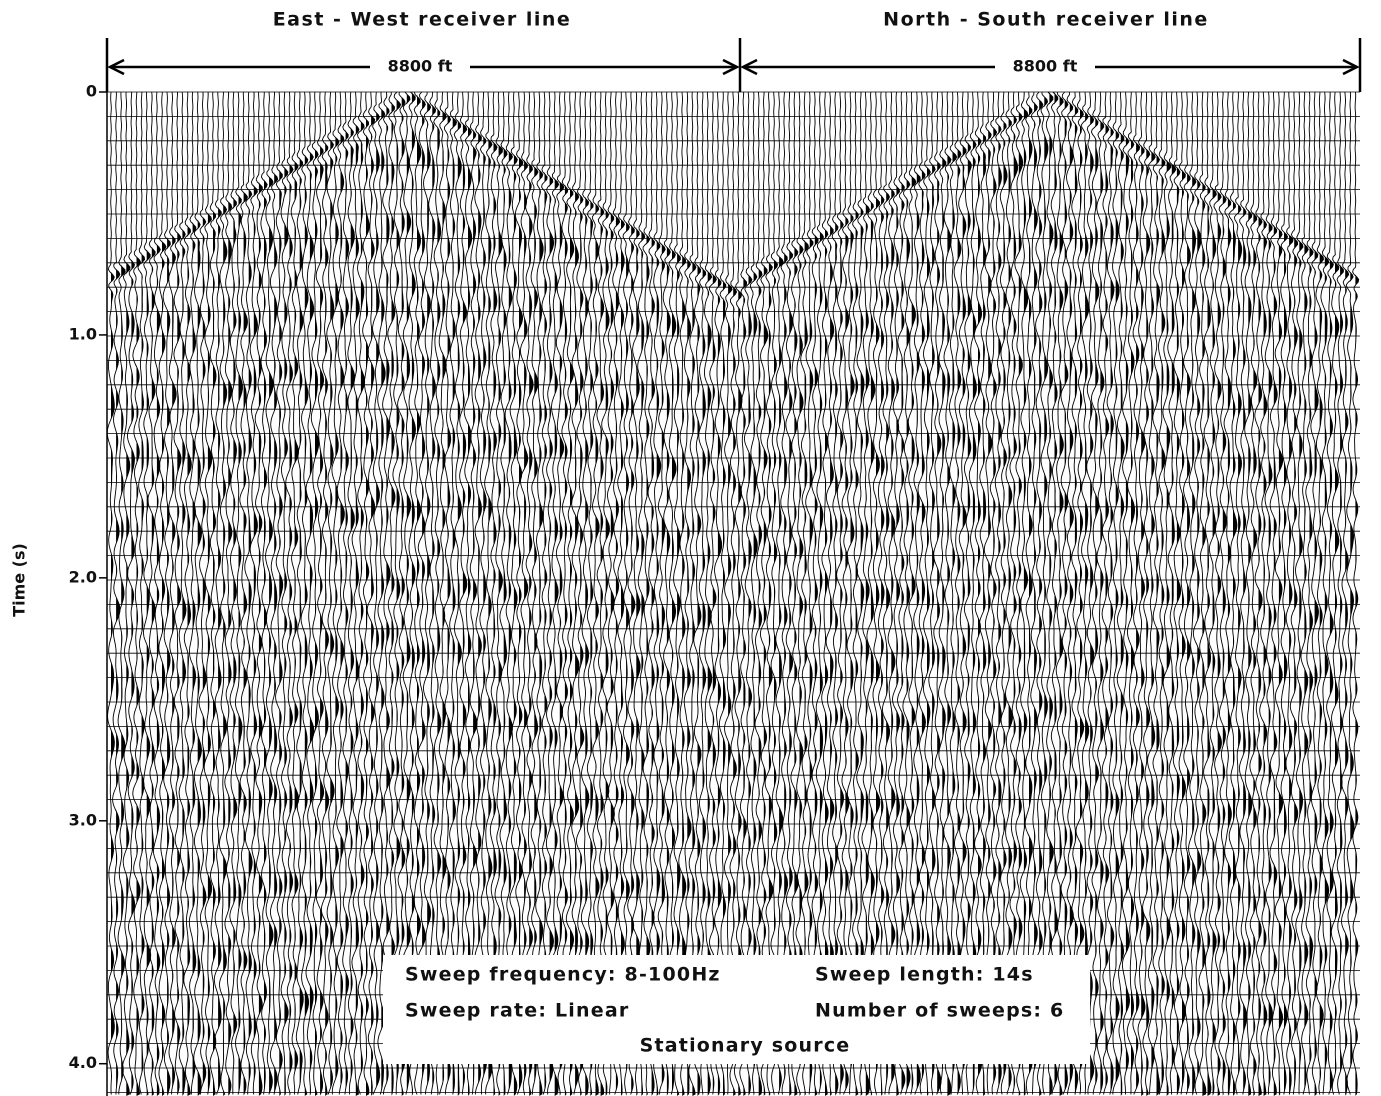 The width and height of the screenshot is (1381, 1096). I want to click on y-tick-label: 2.0, so click(83, 576).